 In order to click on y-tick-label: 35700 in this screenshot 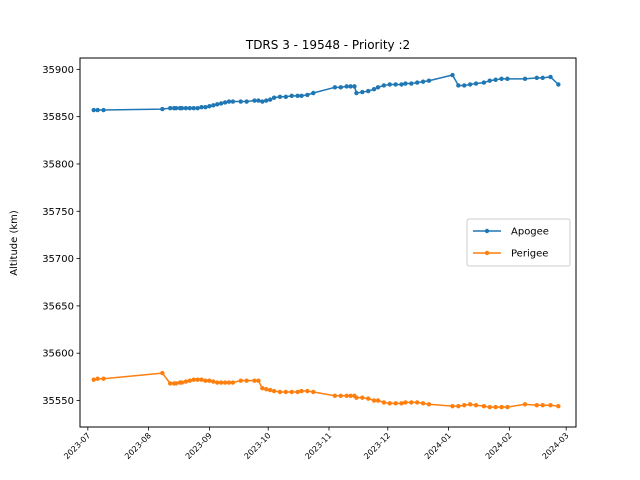, I will do `click(58, 259)`.